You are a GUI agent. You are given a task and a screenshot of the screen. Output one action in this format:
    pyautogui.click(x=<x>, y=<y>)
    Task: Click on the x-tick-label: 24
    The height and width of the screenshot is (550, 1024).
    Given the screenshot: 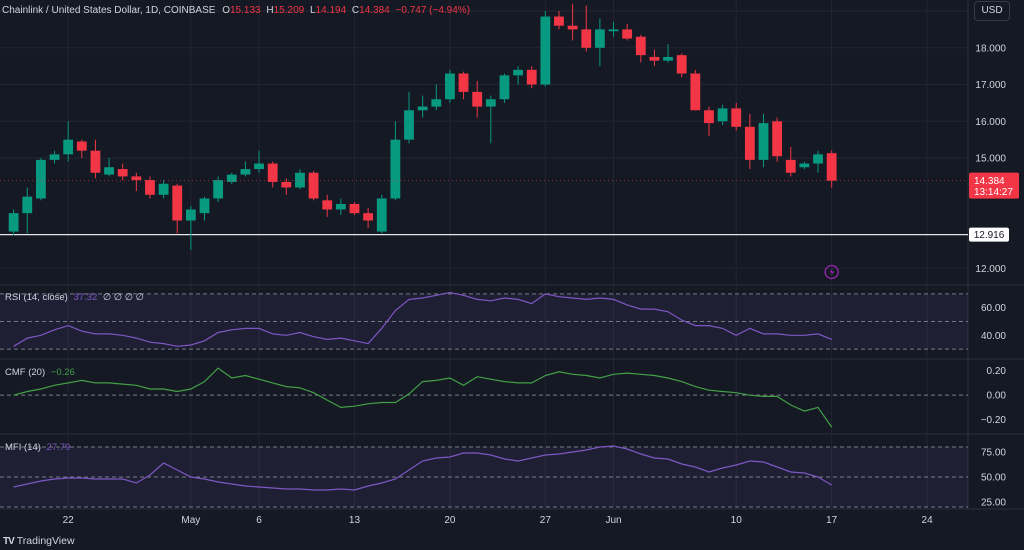 What is the action you would take?
    pyautogui.click(x=928, y=520)
    